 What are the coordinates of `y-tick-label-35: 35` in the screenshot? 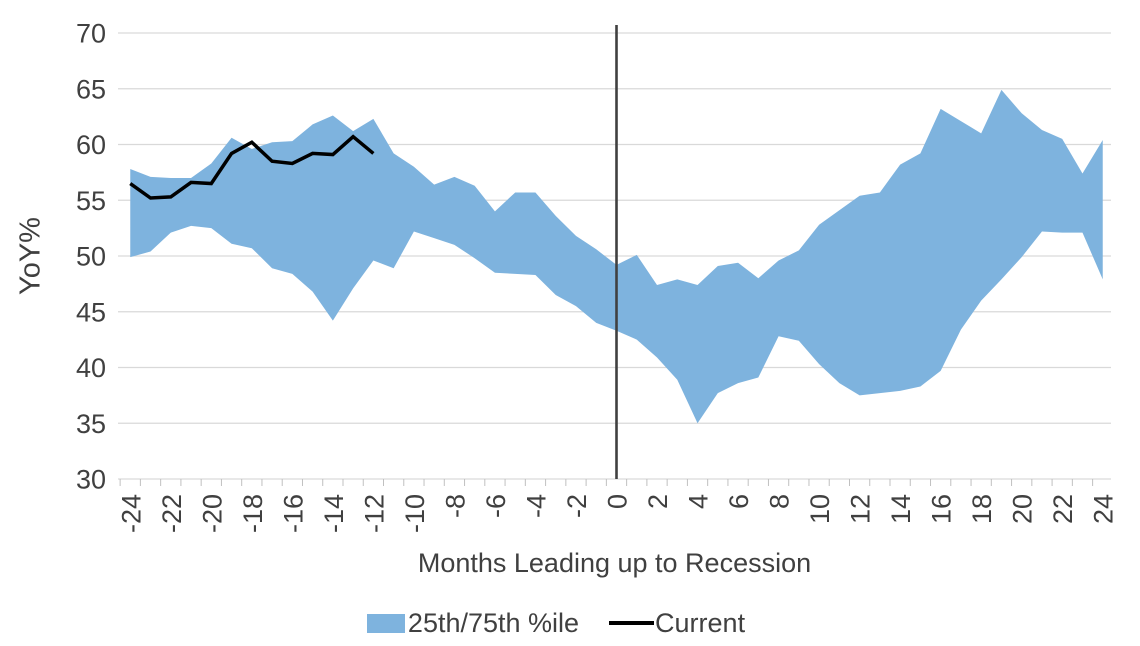 It's located at (91, 424).